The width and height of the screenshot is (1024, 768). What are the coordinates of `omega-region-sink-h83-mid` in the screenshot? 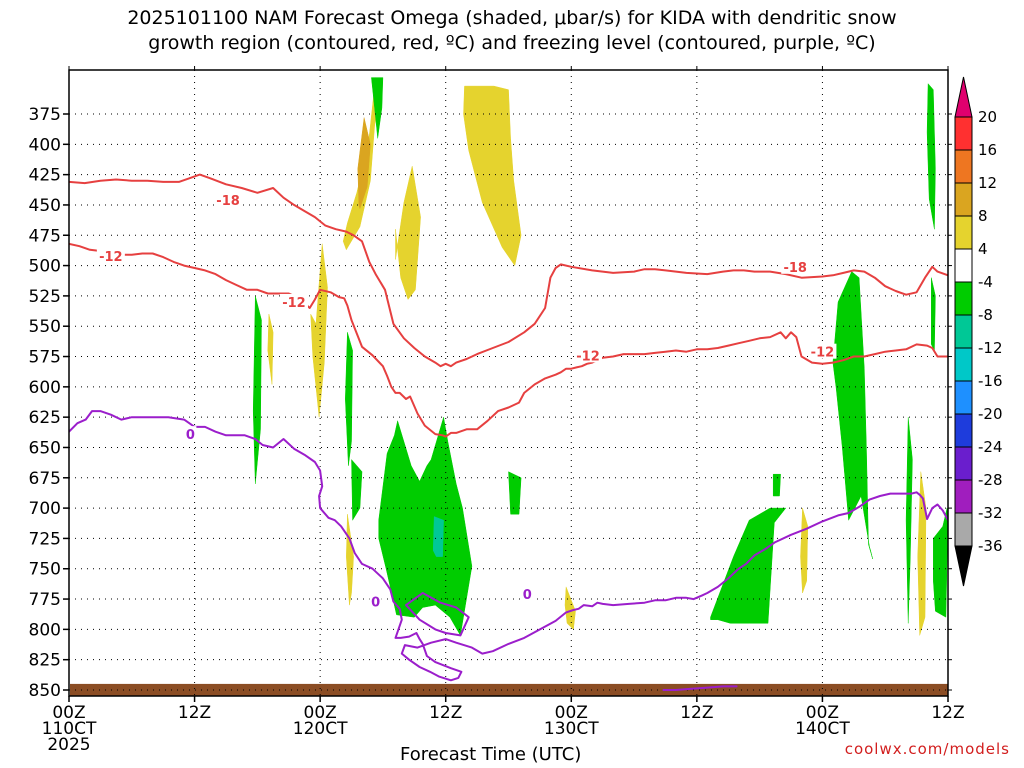 It's located at (933, 314).